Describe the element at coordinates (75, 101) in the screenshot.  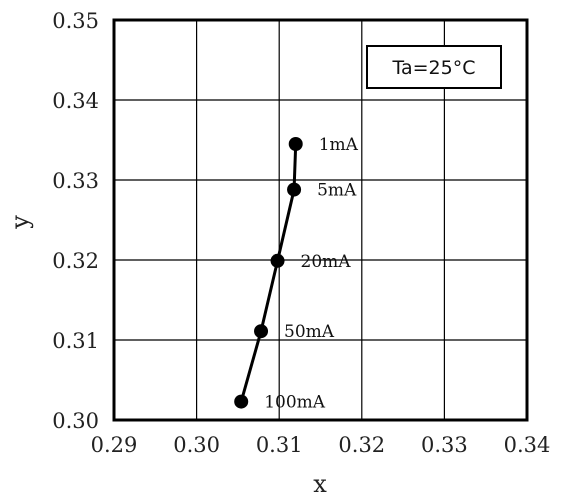
I see `y-tick-label: 0.34` at that location.